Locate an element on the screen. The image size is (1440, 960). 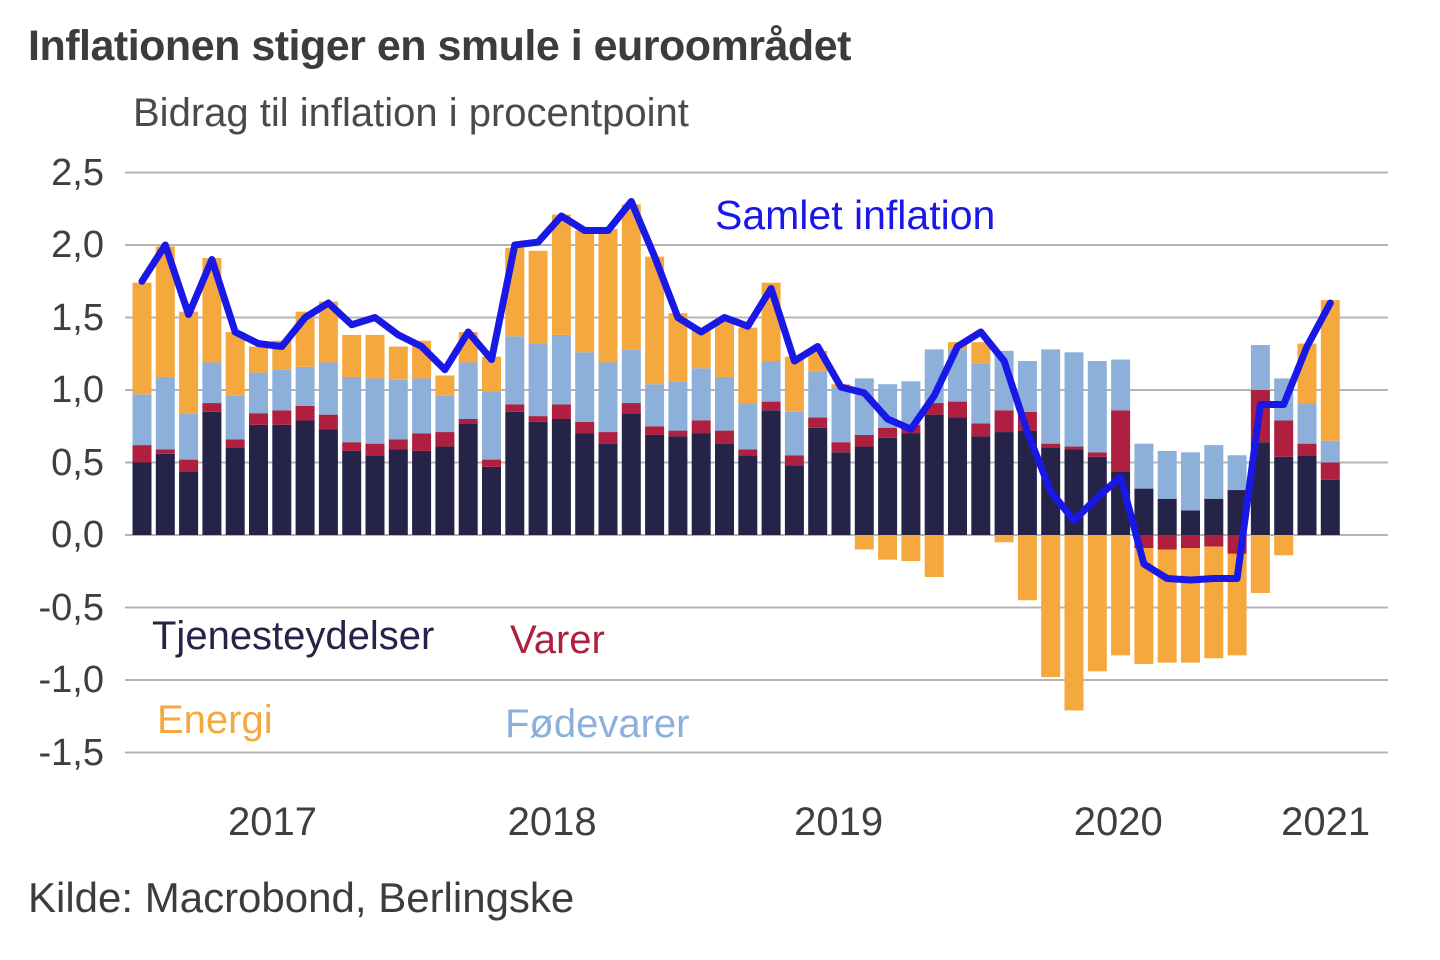
bar-segment-fødevarer-8 is located at coordinates (328, 388).